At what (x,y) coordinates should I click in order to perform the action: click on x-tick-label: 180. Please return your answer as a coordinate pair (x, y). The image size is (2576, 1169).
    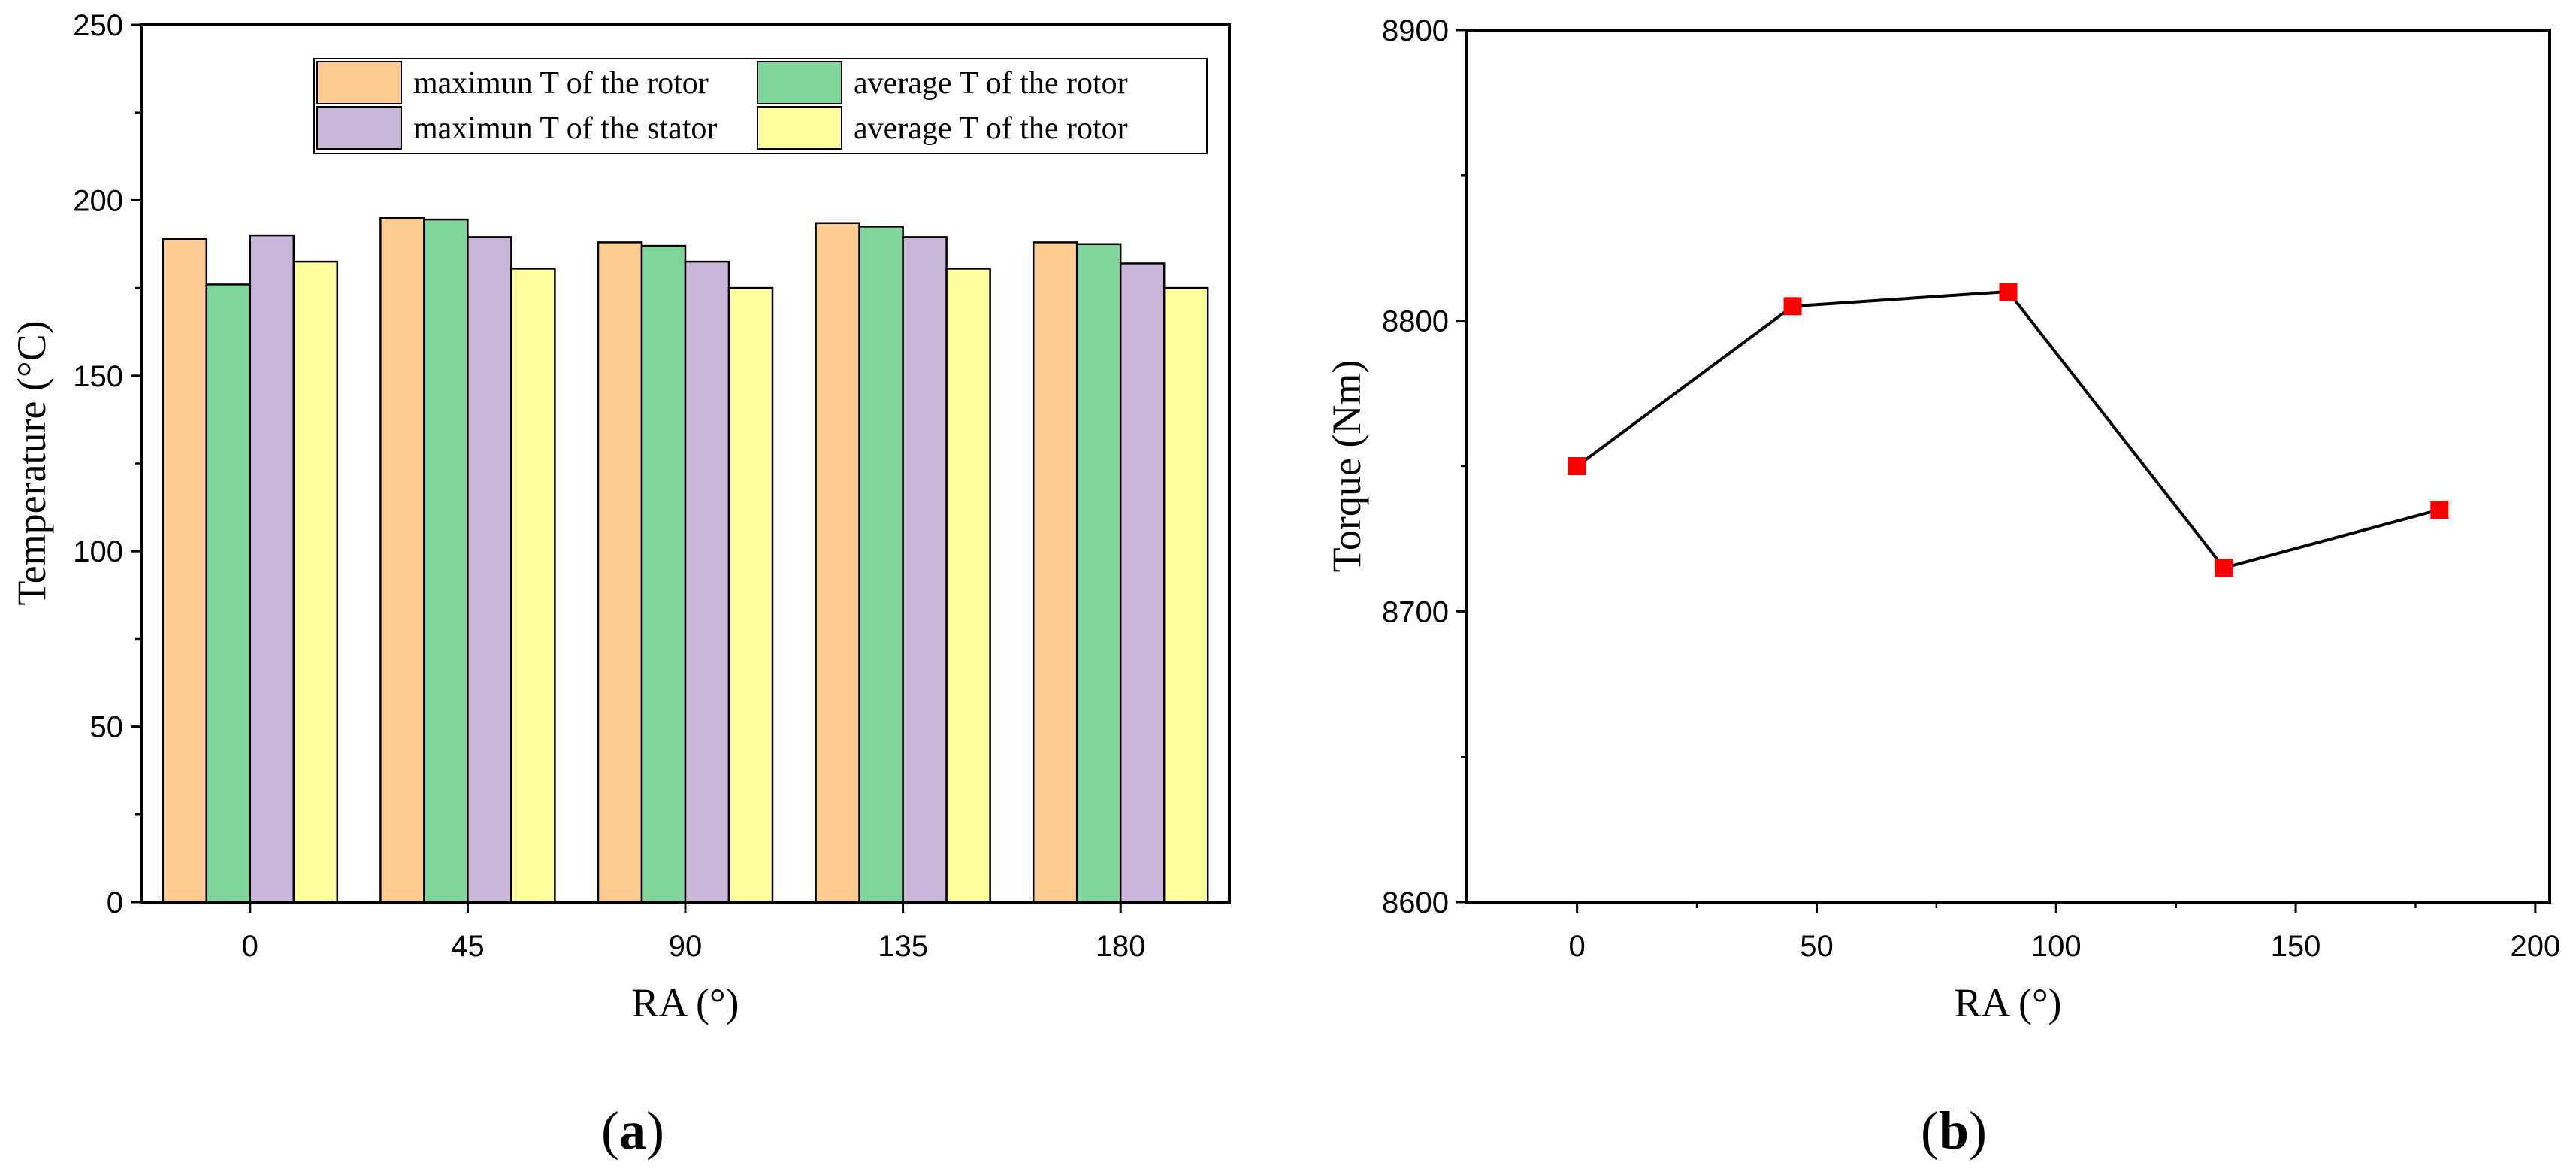
    Looking at the image, I should click on (1121, 946).